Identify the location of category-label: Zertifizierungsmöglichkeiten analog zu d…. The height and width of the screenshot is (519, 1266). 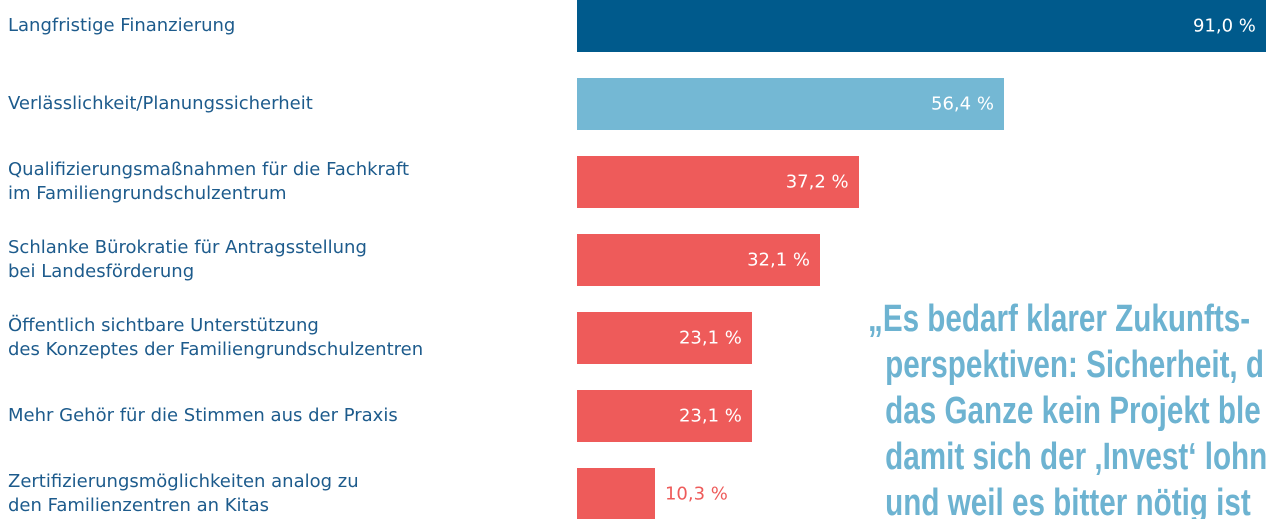
(183, 493).